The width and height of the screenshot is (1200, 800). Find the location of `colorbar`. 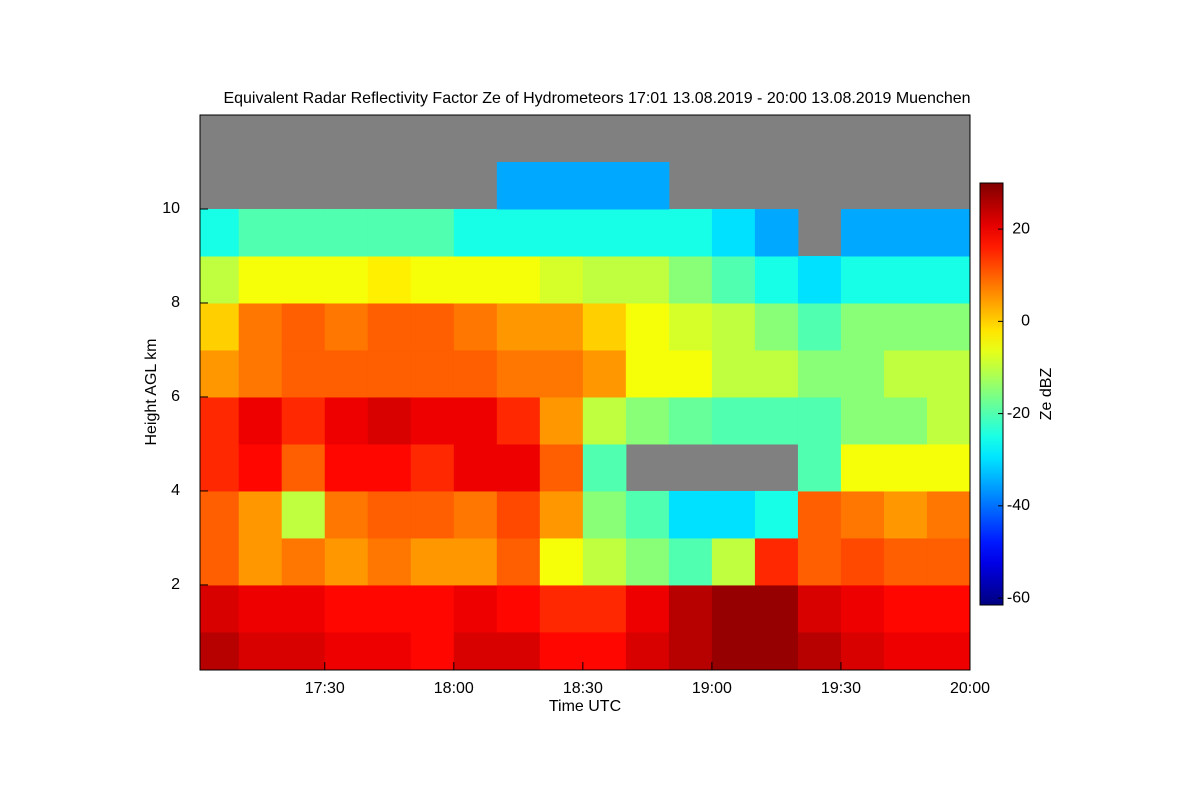

colorbar is located at coordinates (991, 394).